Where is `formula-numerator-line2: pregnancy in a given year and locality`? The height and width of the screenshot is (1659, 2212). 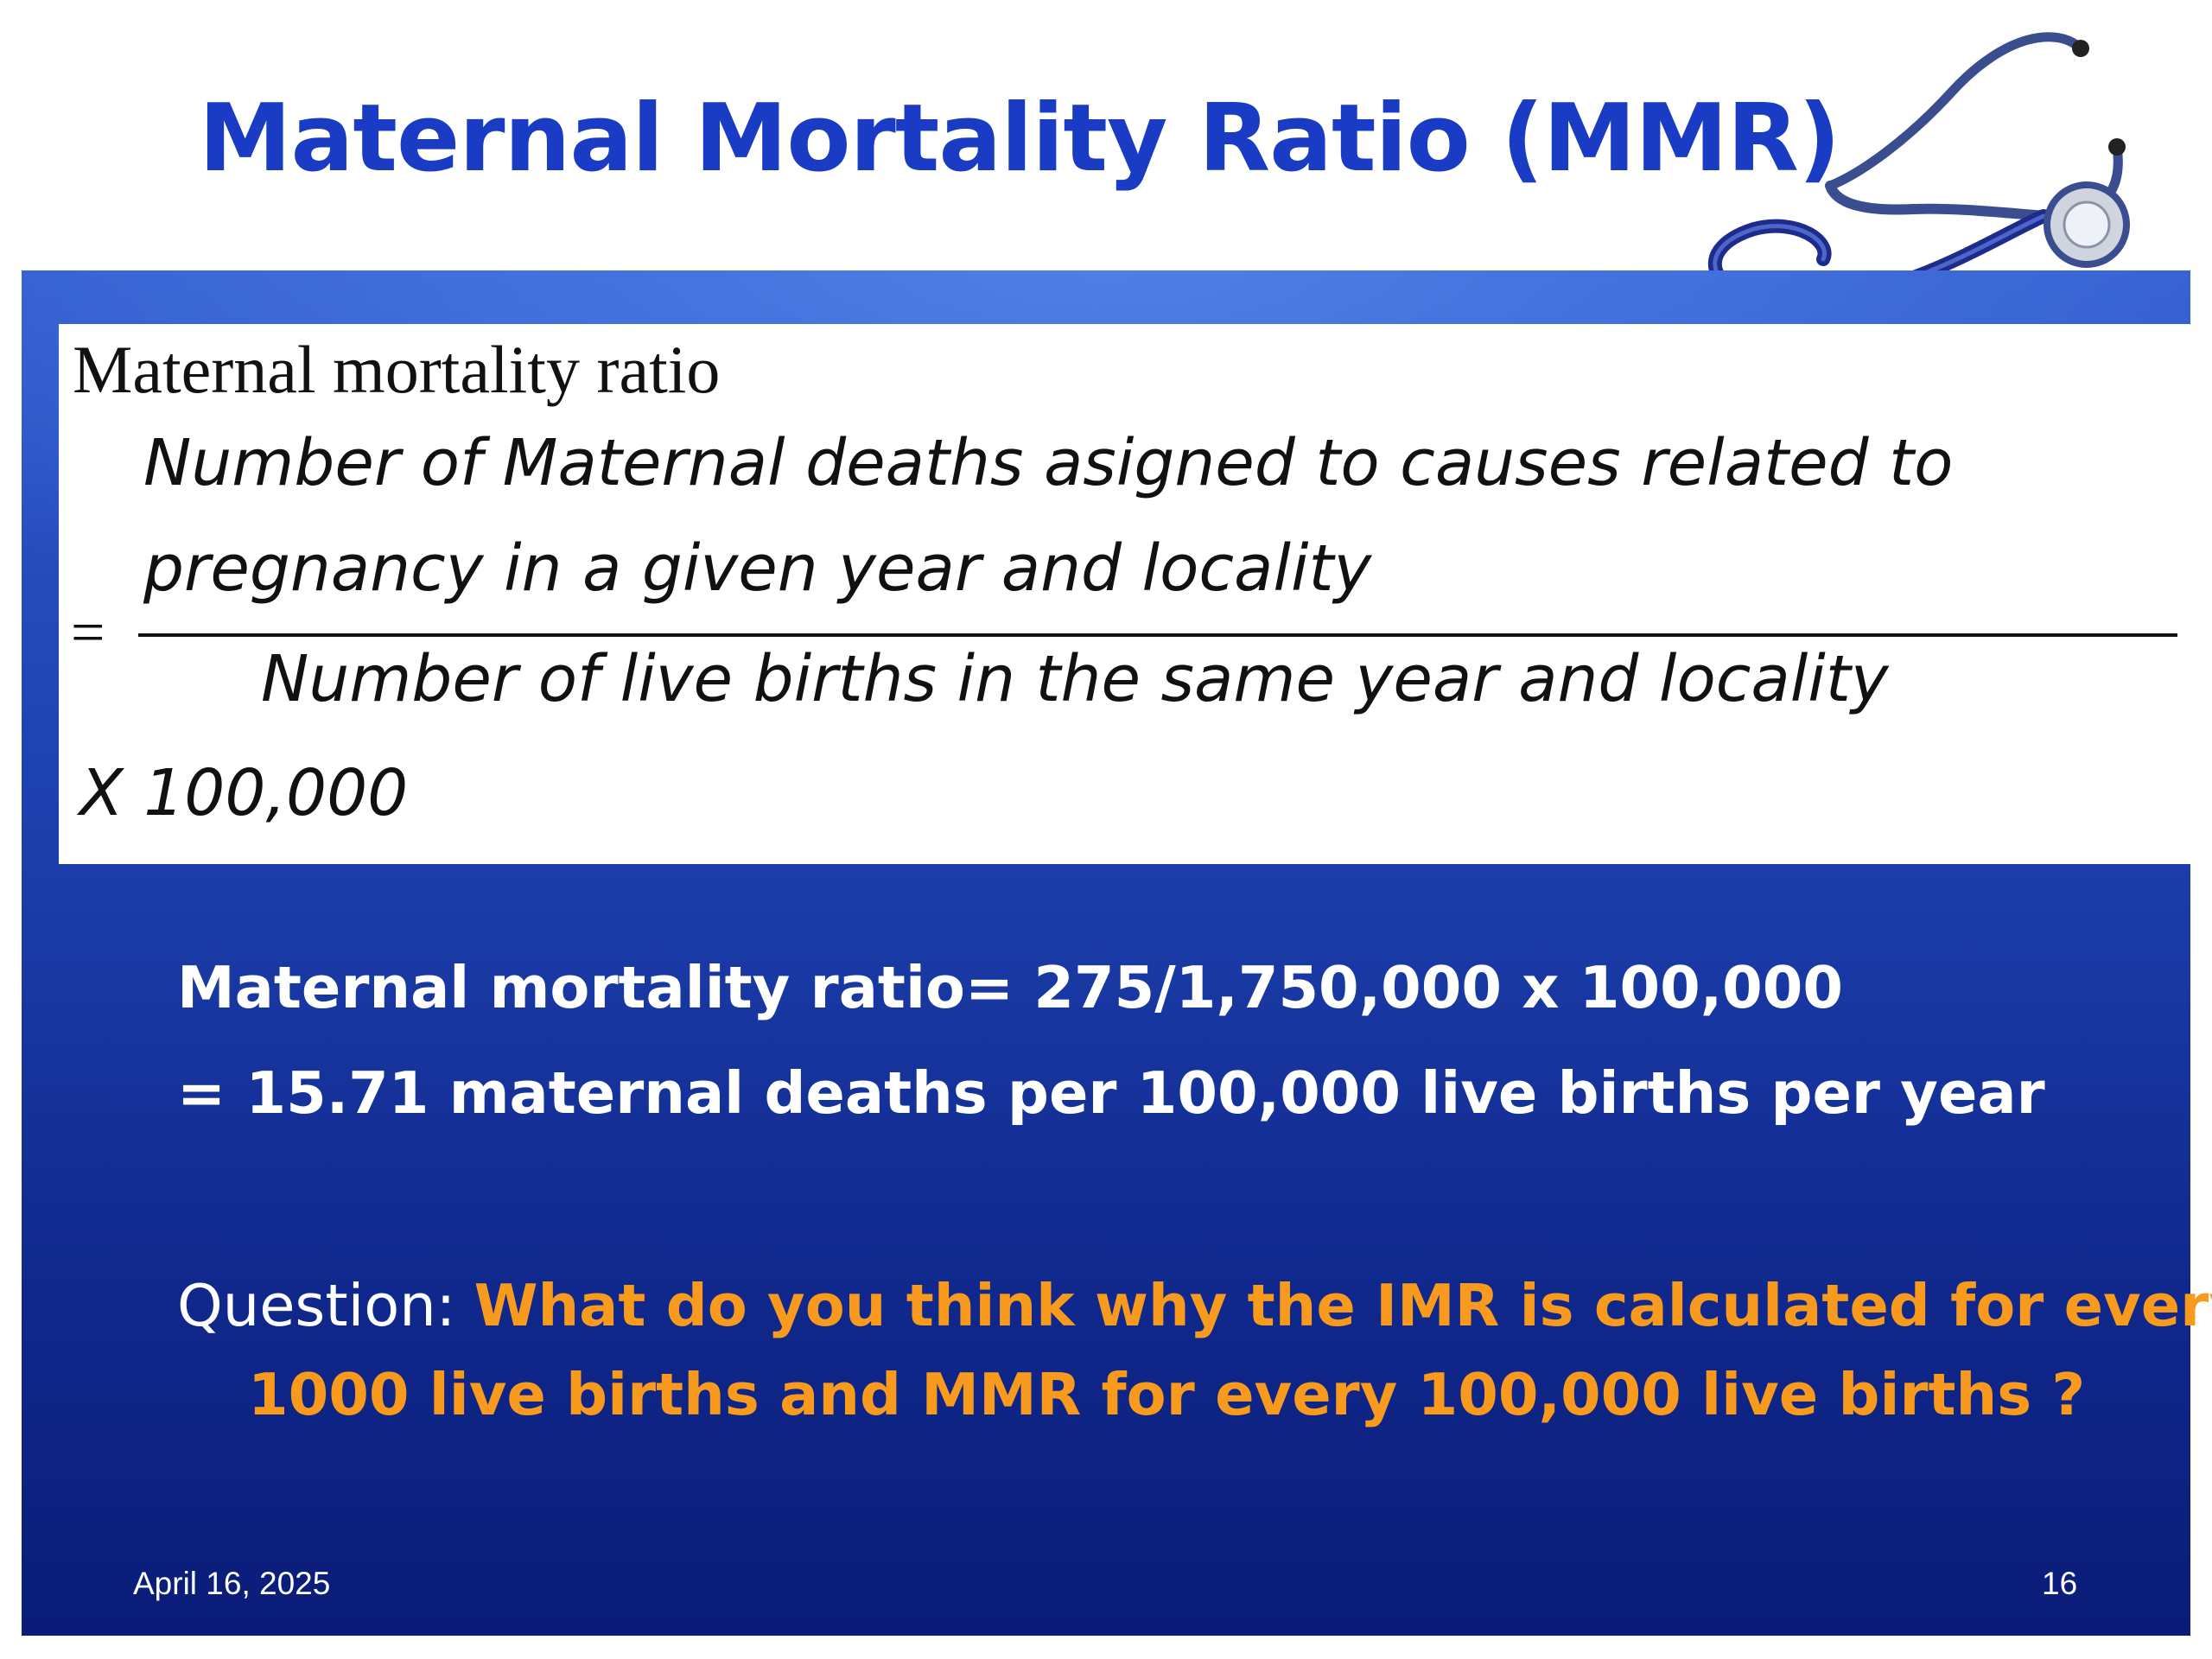 formula-numerator-line2: pregnancy in a given year and locality is located at coordinates (757, 568).